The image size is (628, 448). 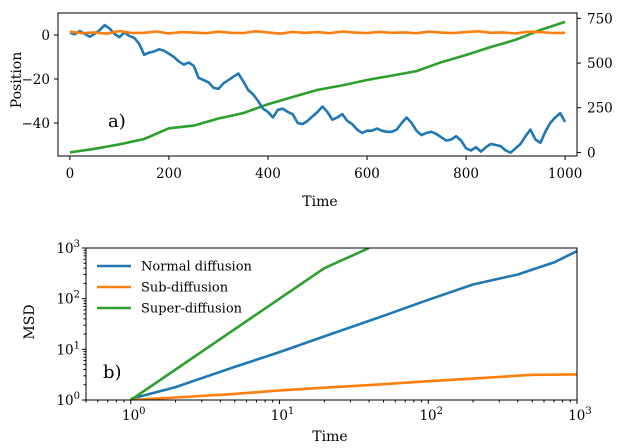 What do you see at coordinates (367, 174) in the screenshot?
I see `panel-a-x-tick-label: 600` at bounding box center [367, 174].